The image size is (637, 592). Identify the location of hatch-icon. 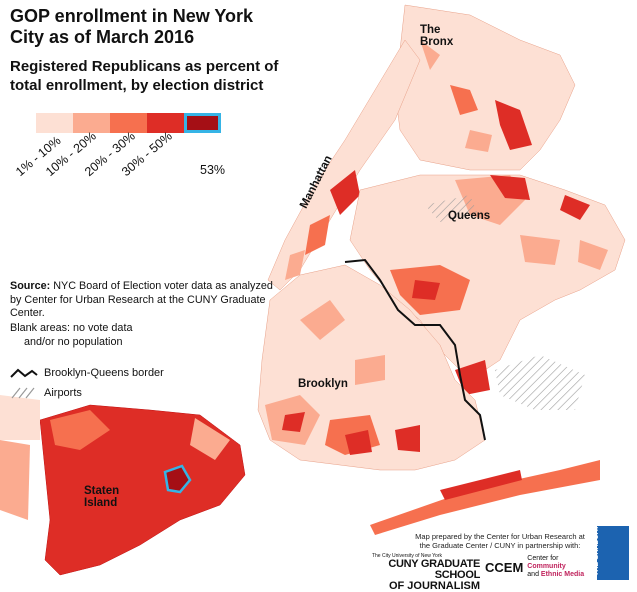
(23, 393).